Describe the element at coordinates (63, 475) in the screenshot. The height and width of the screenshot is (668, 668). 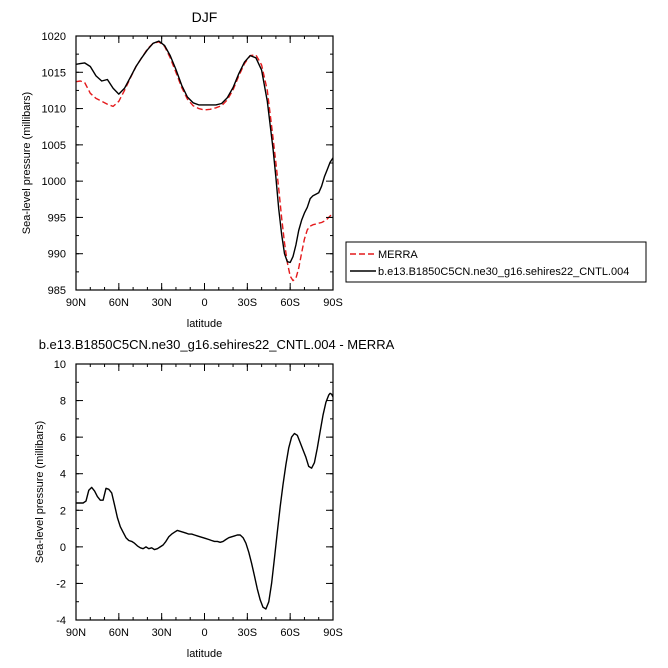
I see `y-tick-label: 4` at that location.